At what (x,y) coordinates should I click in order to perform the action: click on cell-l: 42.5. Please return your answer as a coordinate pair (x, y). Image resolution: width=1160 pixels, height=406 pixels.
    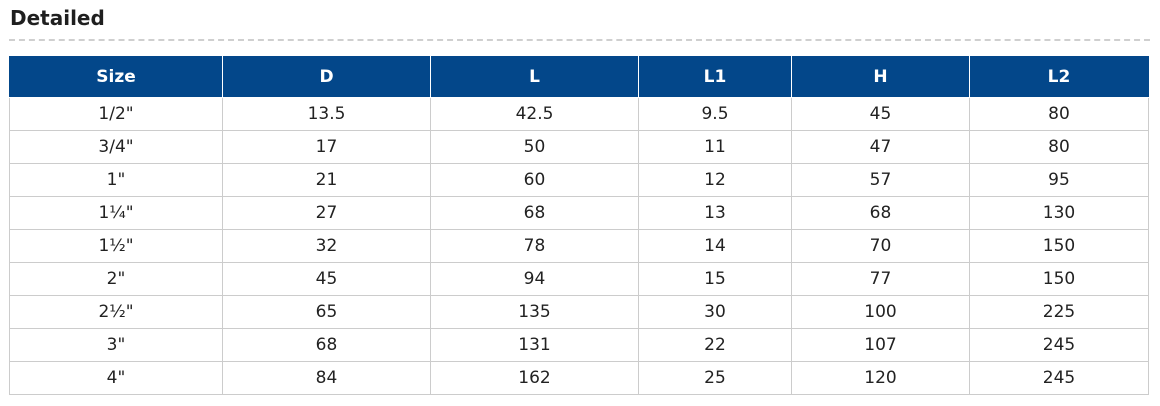
    Looking at the image, I should click on (534, 114).